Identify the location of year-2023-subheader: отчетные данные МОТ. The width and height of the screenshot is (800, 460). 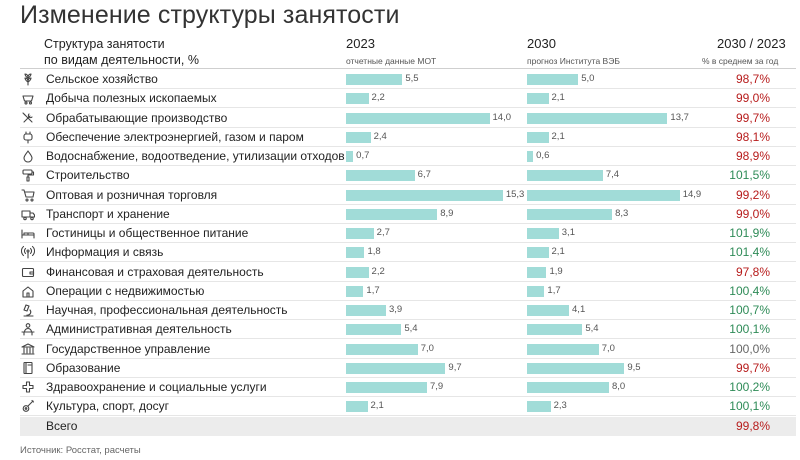
(391, 61).